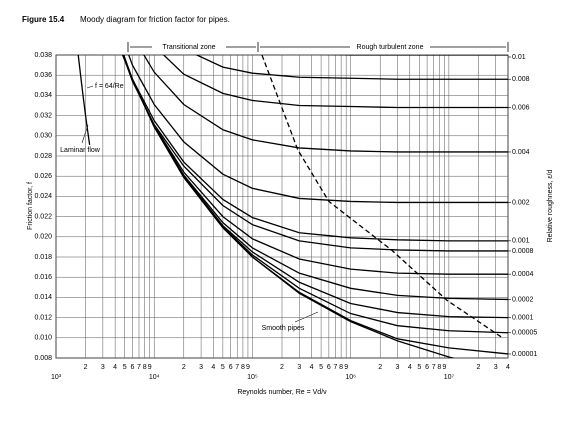 The width and height of the screenshot is (586, 424). What do you see at coordinates (550, 206) in the screenshot?
I see `y2-axis-label: Relative roughness, ε/d` at bounding box center [550, 206].